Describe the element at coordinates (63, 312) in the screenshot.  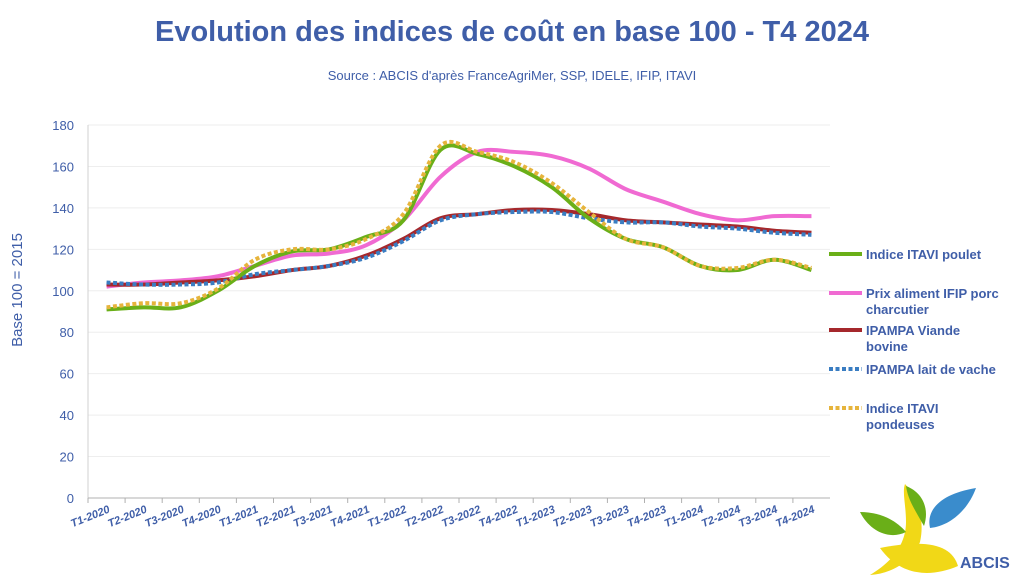
I see `y-axis-ticks: 0 20 40 60 80 100 120 140 160 180` at that location.